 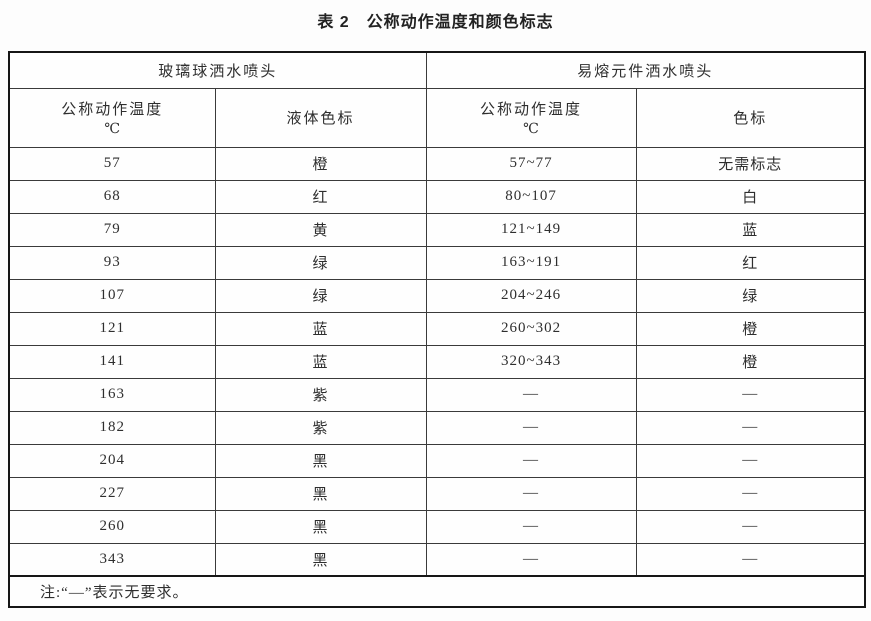 What do you see at coordinates (750, 196) in the screenshot?
I see `table-cell: 白` at bounding box center [750, 196].